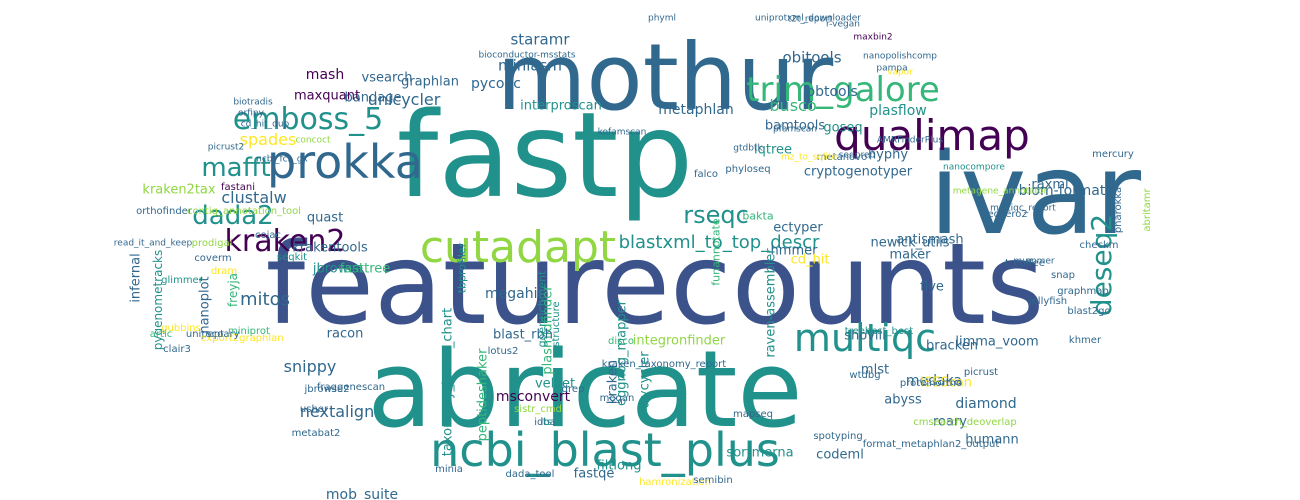 The image size is (1300, 500). Describe the element at coordinates (530, 65) in the screenshot. I see `word-cloud-word: miniasm` at that location.